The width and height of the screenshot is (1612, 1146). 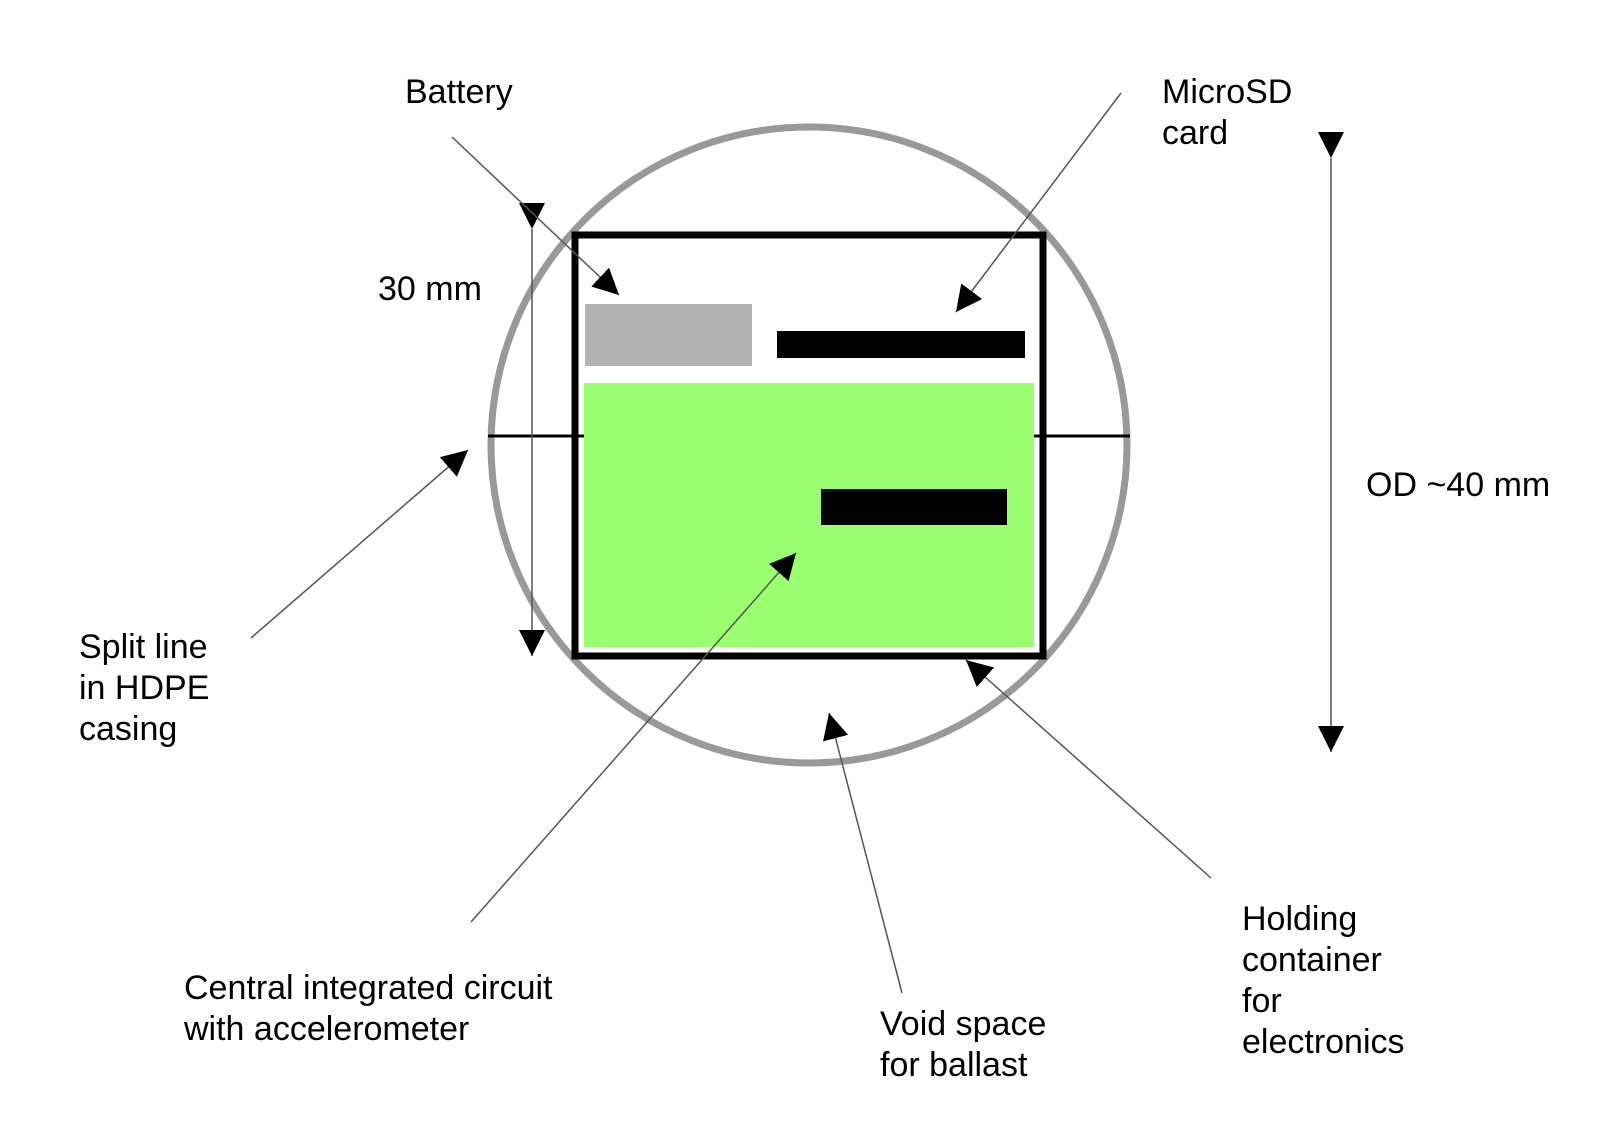 I want to click on circuit-label-line-2: with accelerometer, so click(x=368, y=1029).